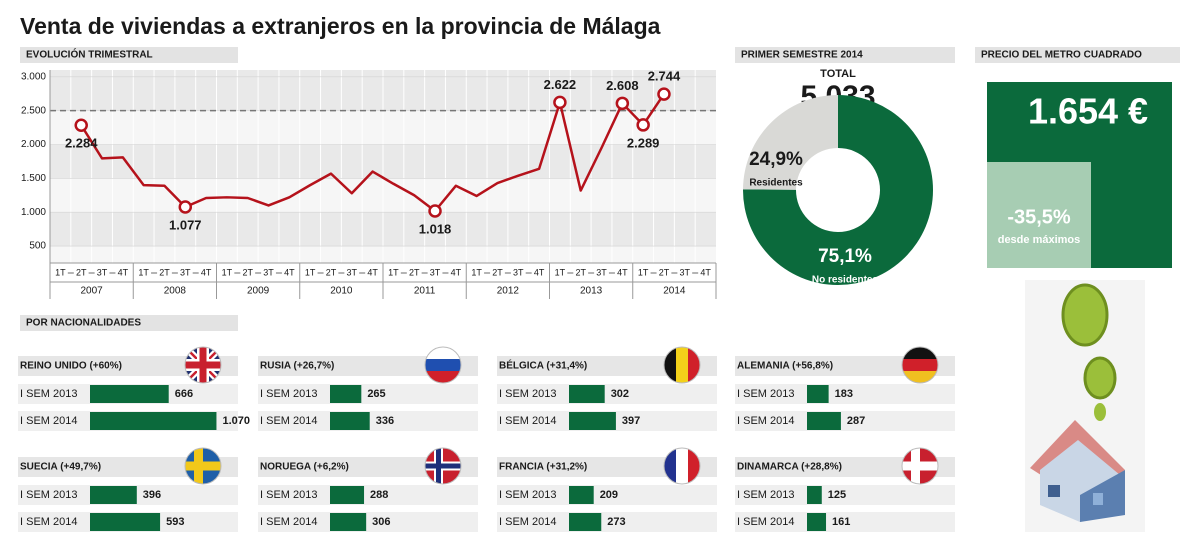 This screenshot has width=1200, height=542. I want to click on data-label: 2.744, so click(664, 76).